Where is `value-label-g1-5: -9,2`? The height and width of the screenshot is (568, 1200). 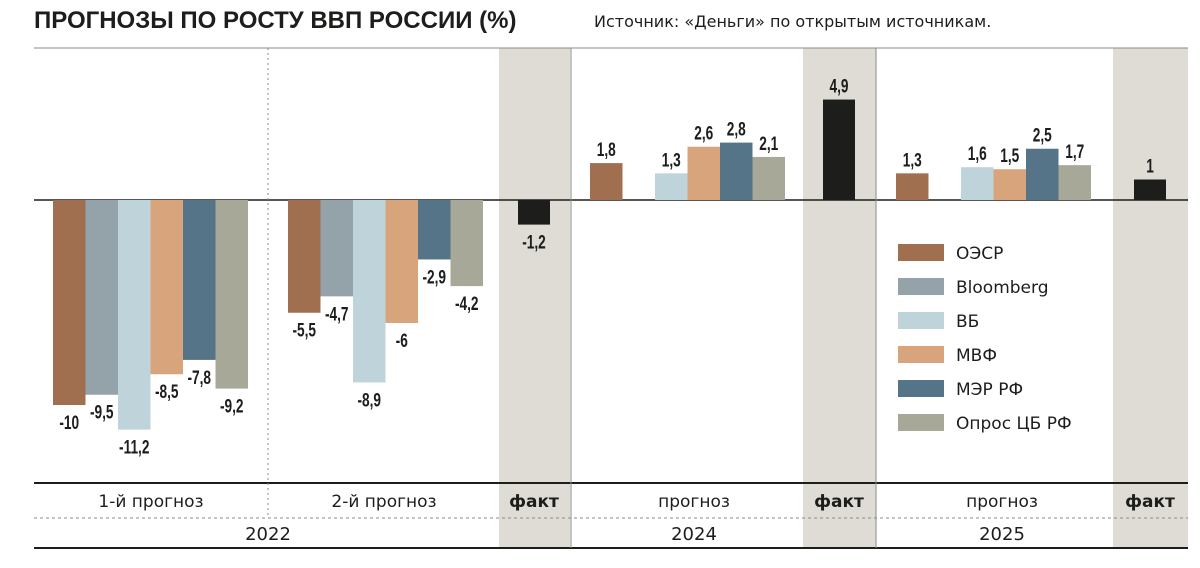
value-label-g1-5: -9,2 is located at coordinates (232, 406).